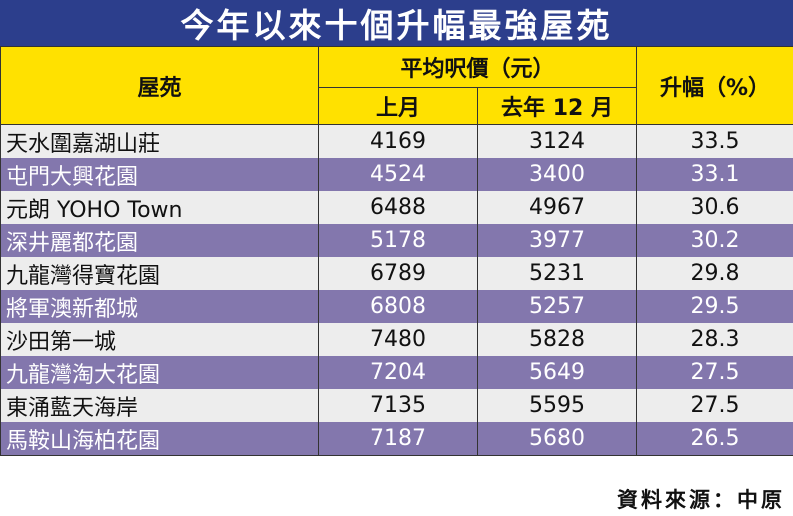 This screenshot has width=793, height=516. I want to click on header-subrow: 上月 去年 12 月, so click(397, 106).